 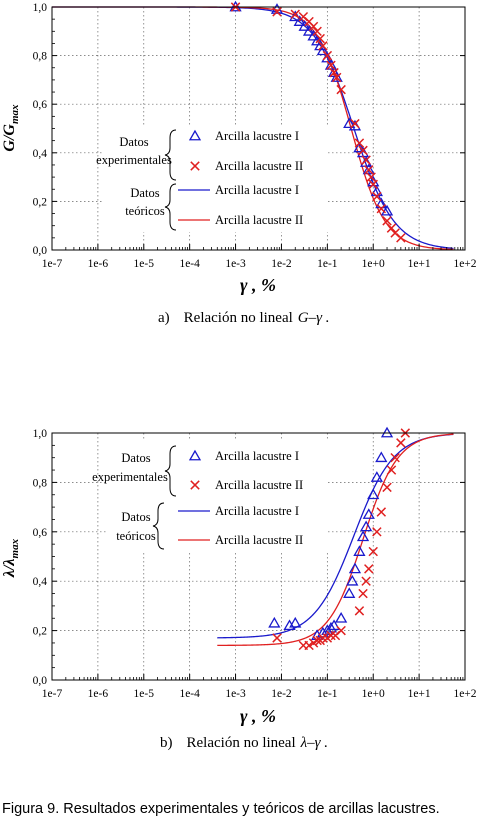 I want to click on chart-a-y-label: G/Gmax, so click(x=11, y=128).